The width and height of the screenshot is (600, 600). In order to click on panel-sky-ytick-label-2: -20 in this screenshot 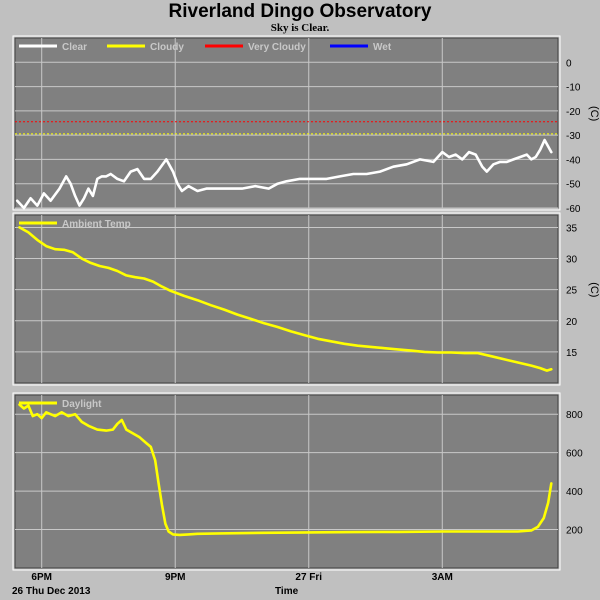, I will do `click(573, 112)`.